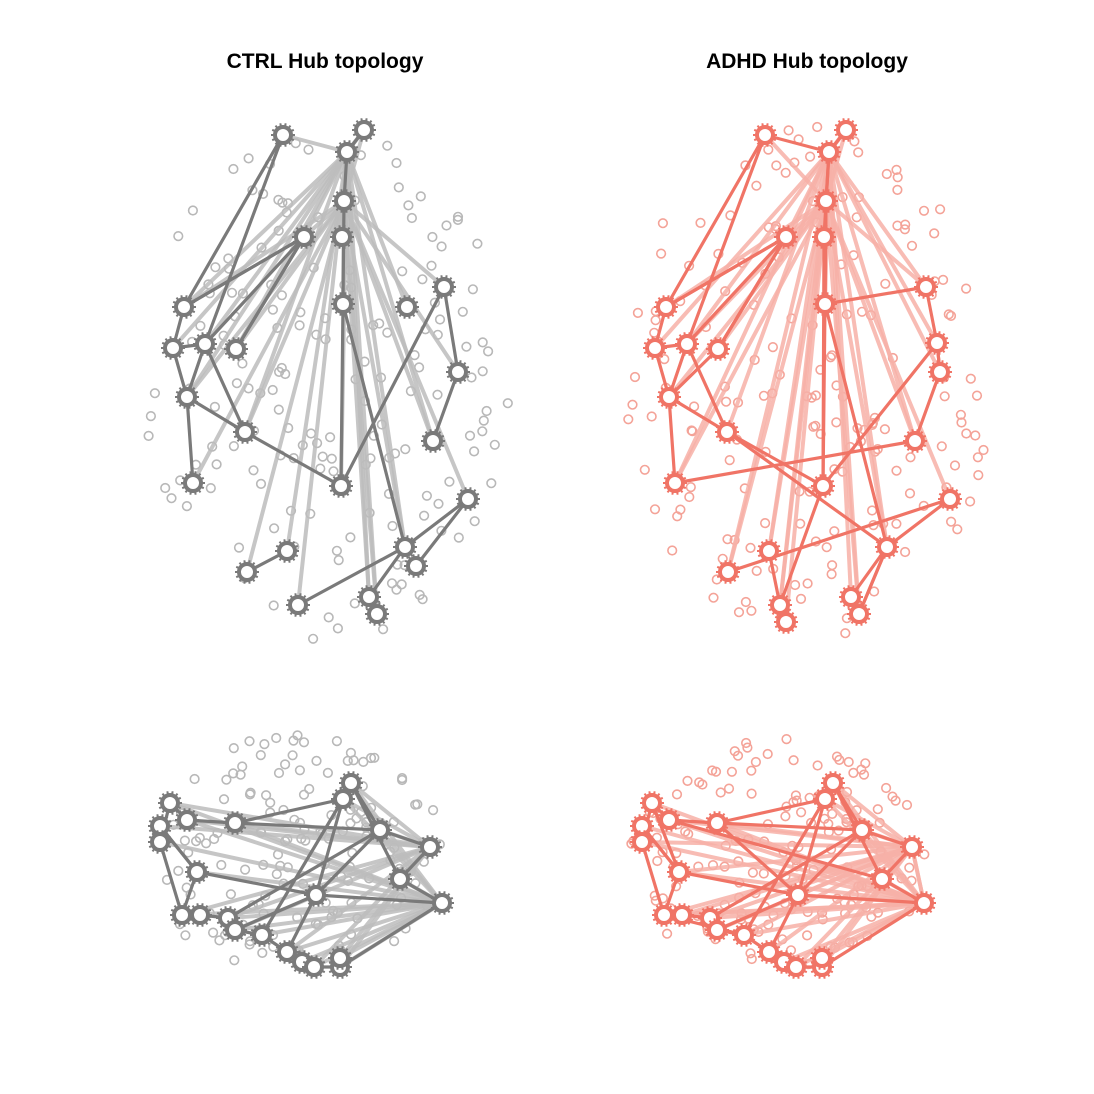 Image resolution: width=1094 pixels, height=1094 pixels. What do you see at coordinates (314, 861) in the screenshot?
I see `ctrl-sagittal-edge` at bounding box center [314, 861].